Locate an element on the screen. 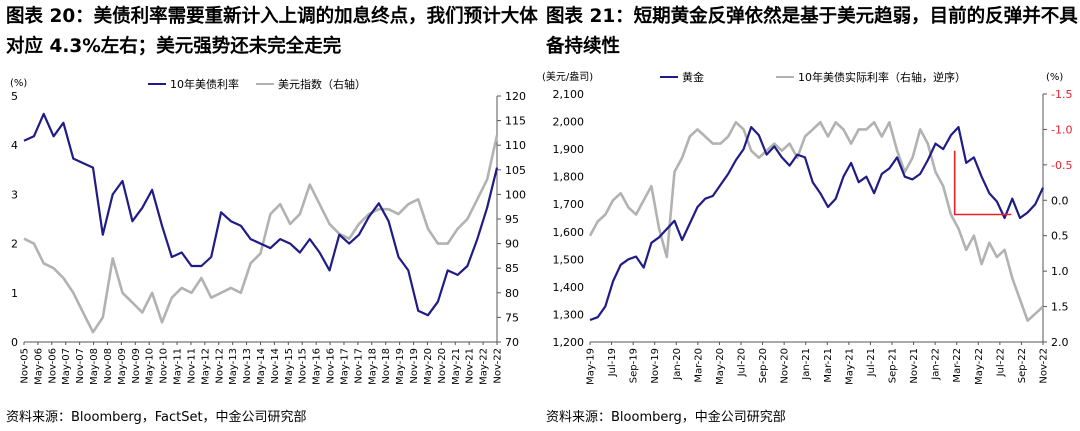 This screenshot has width=1080, height=431. left-axis-tick-label: 1,400 is located at coordinates (569, 287).